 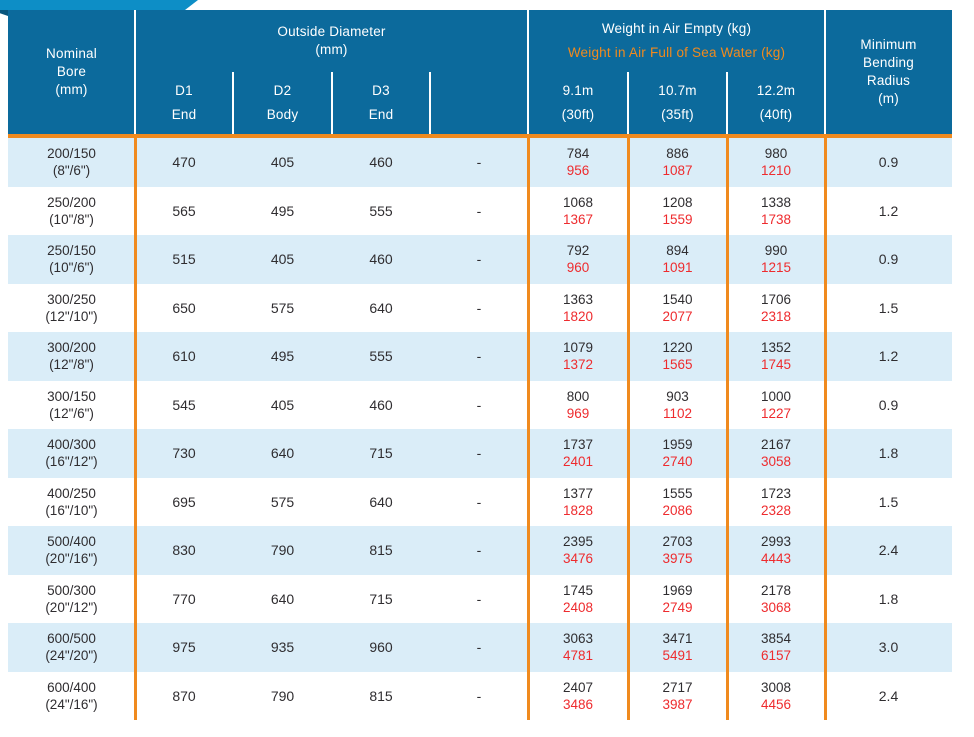 What do you see at coordinates (578, 103) in the screenshot?
I see `header-subcol-9-1m: 9.1m (30ft)` at bounding box center [578, 103].